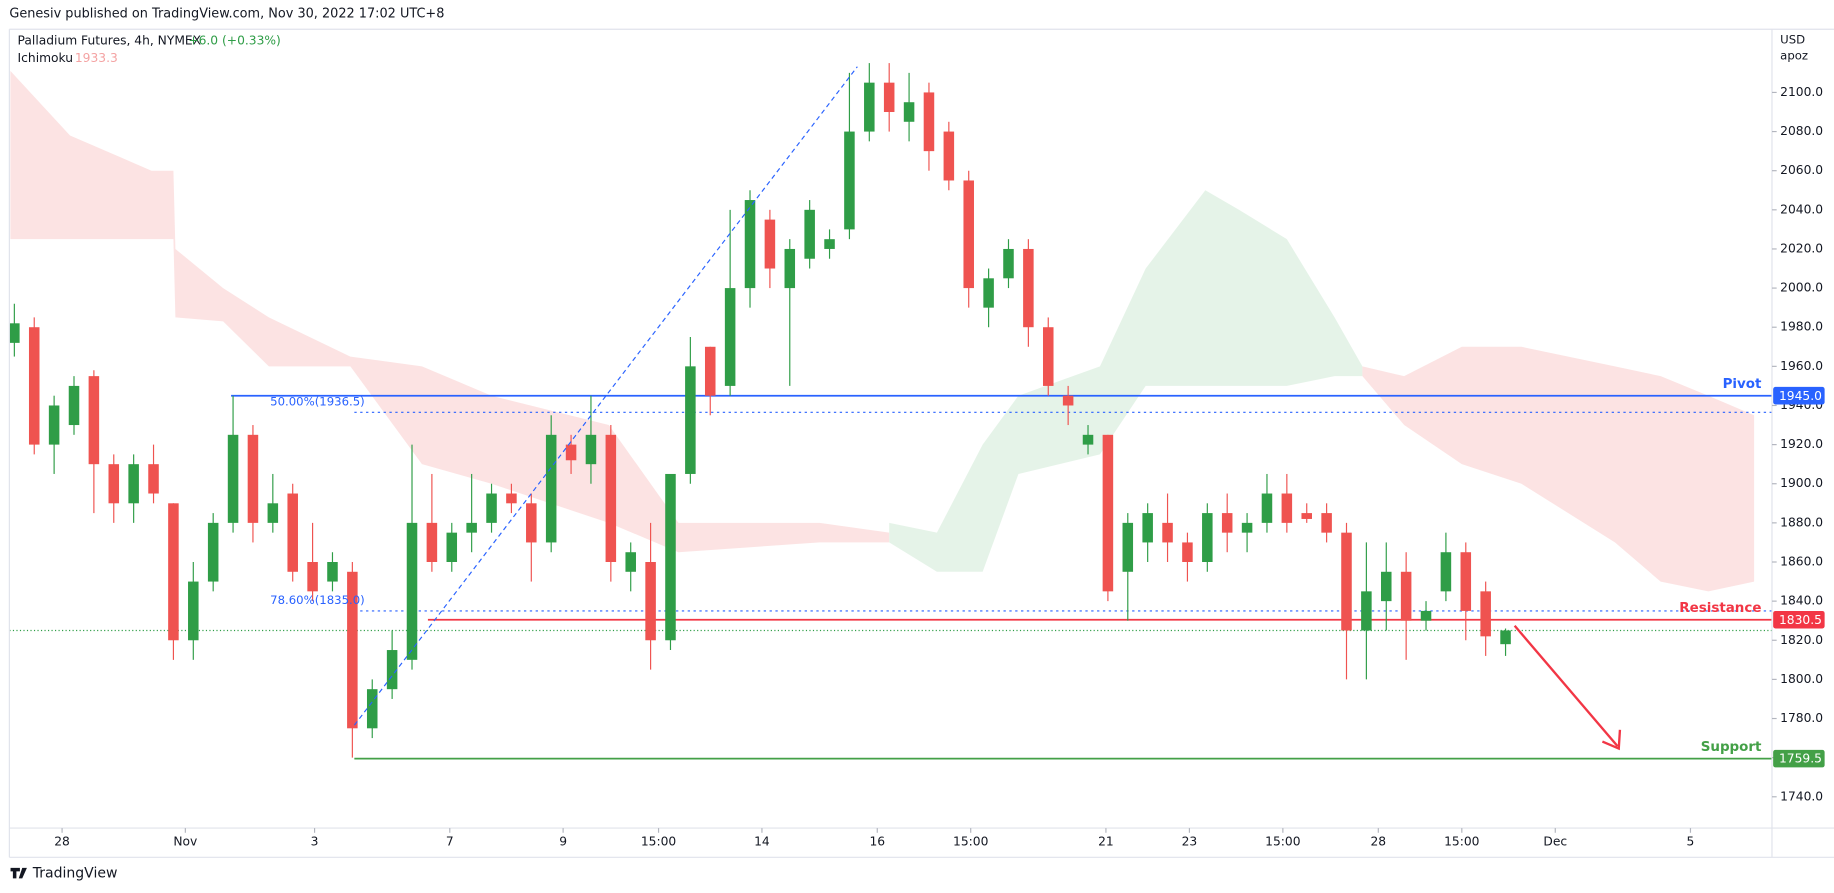  I want to click on symbol-title: Palladium Futures, 4h, NYMEX, so click(110, 40).